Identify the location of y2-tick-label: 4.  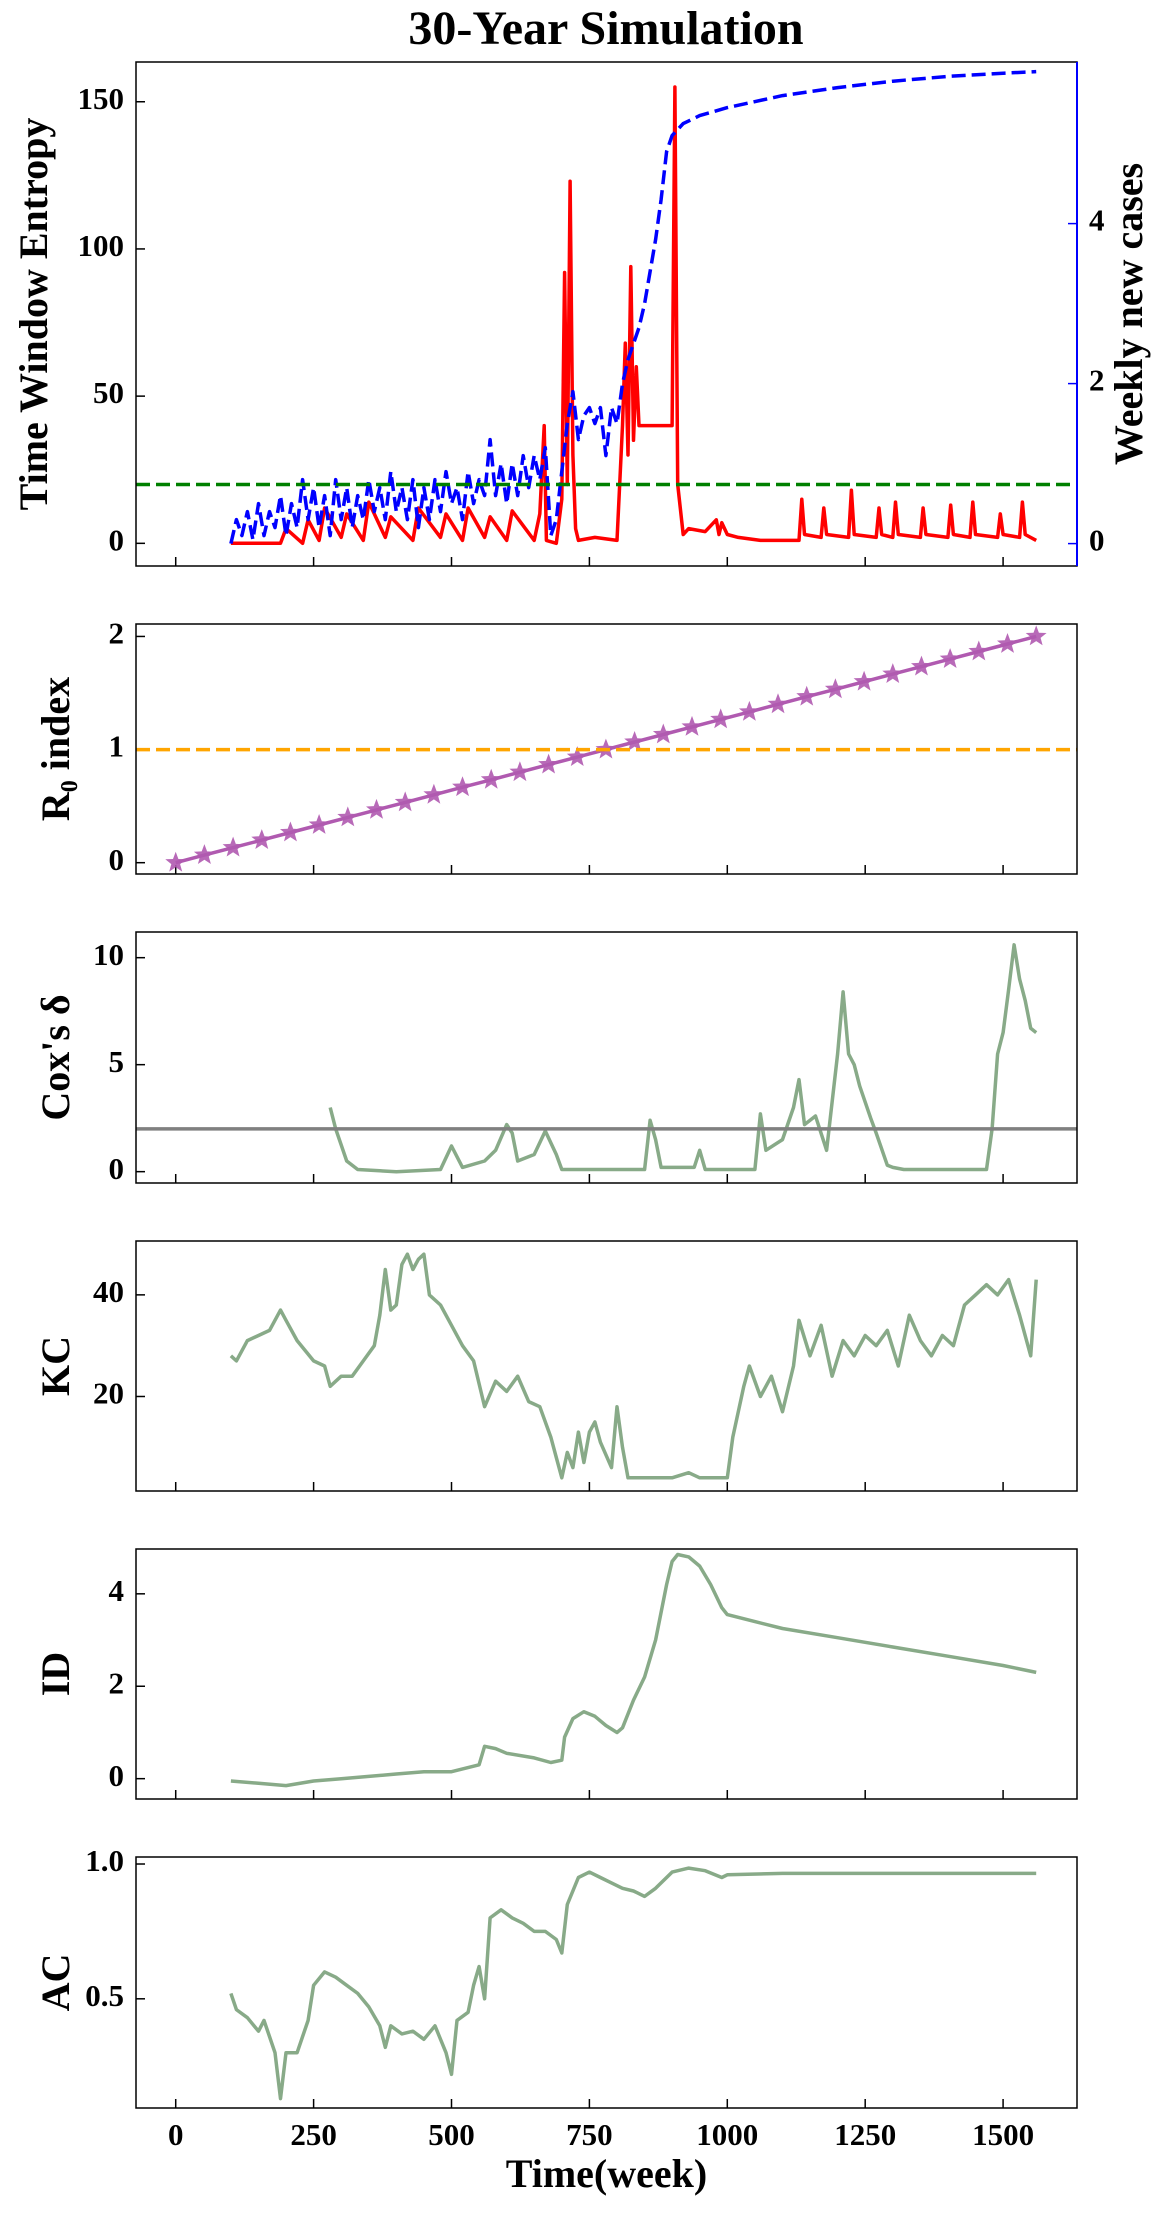
(1097, 220).